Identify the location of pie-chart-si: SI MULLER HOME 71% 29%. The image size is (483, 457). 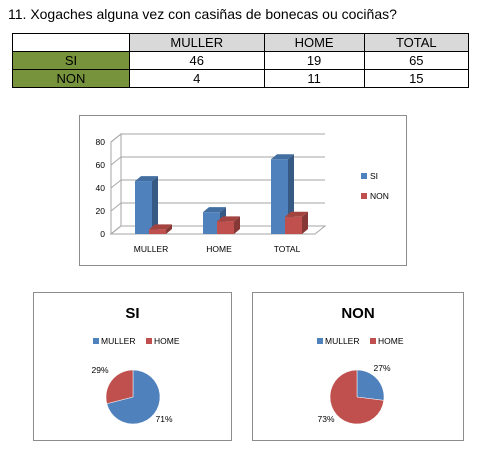
(135, 365).